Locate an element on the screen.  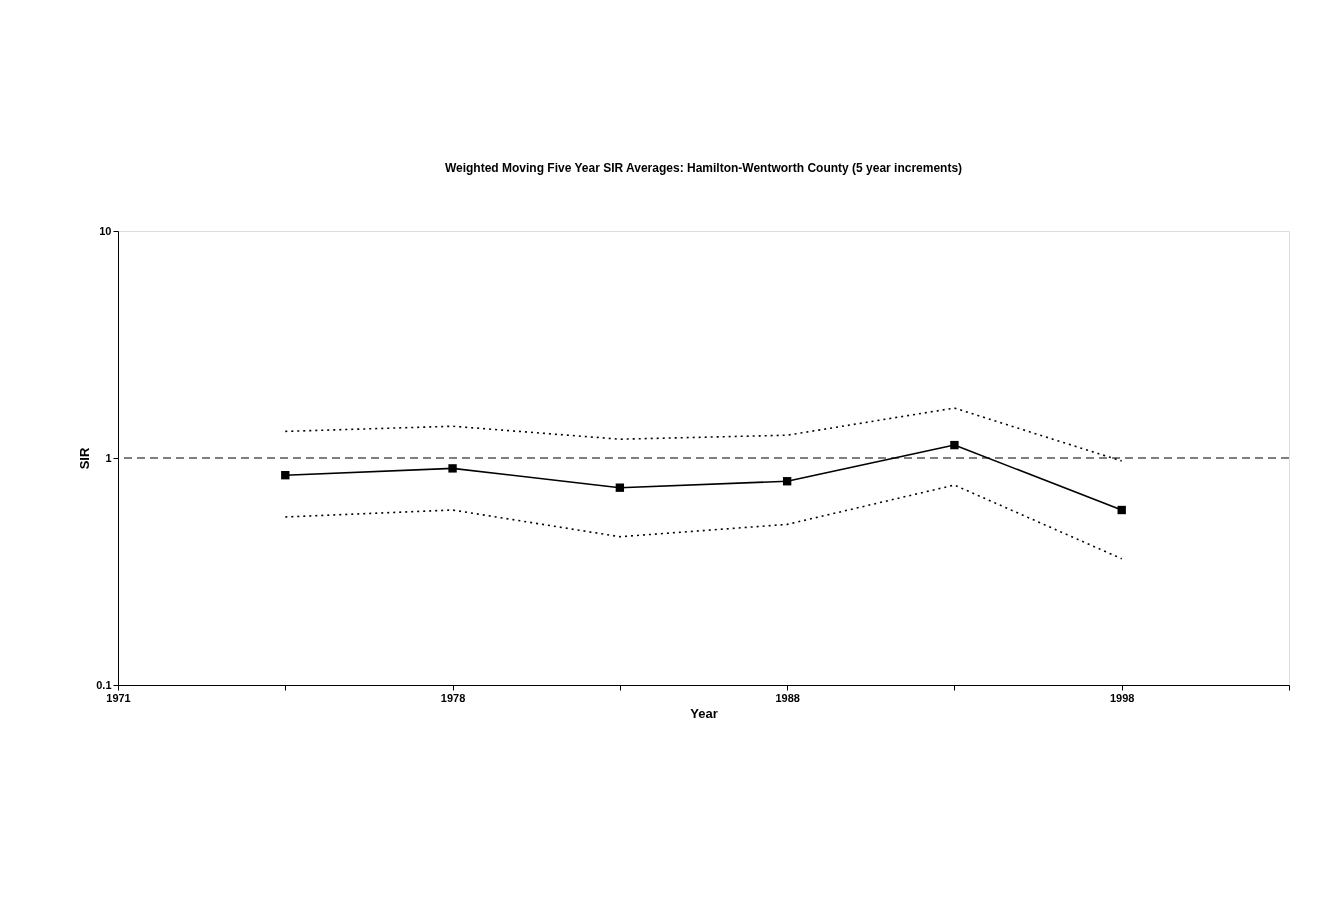
x-tick-label: 1998 is located at coordinates (1122, 697).